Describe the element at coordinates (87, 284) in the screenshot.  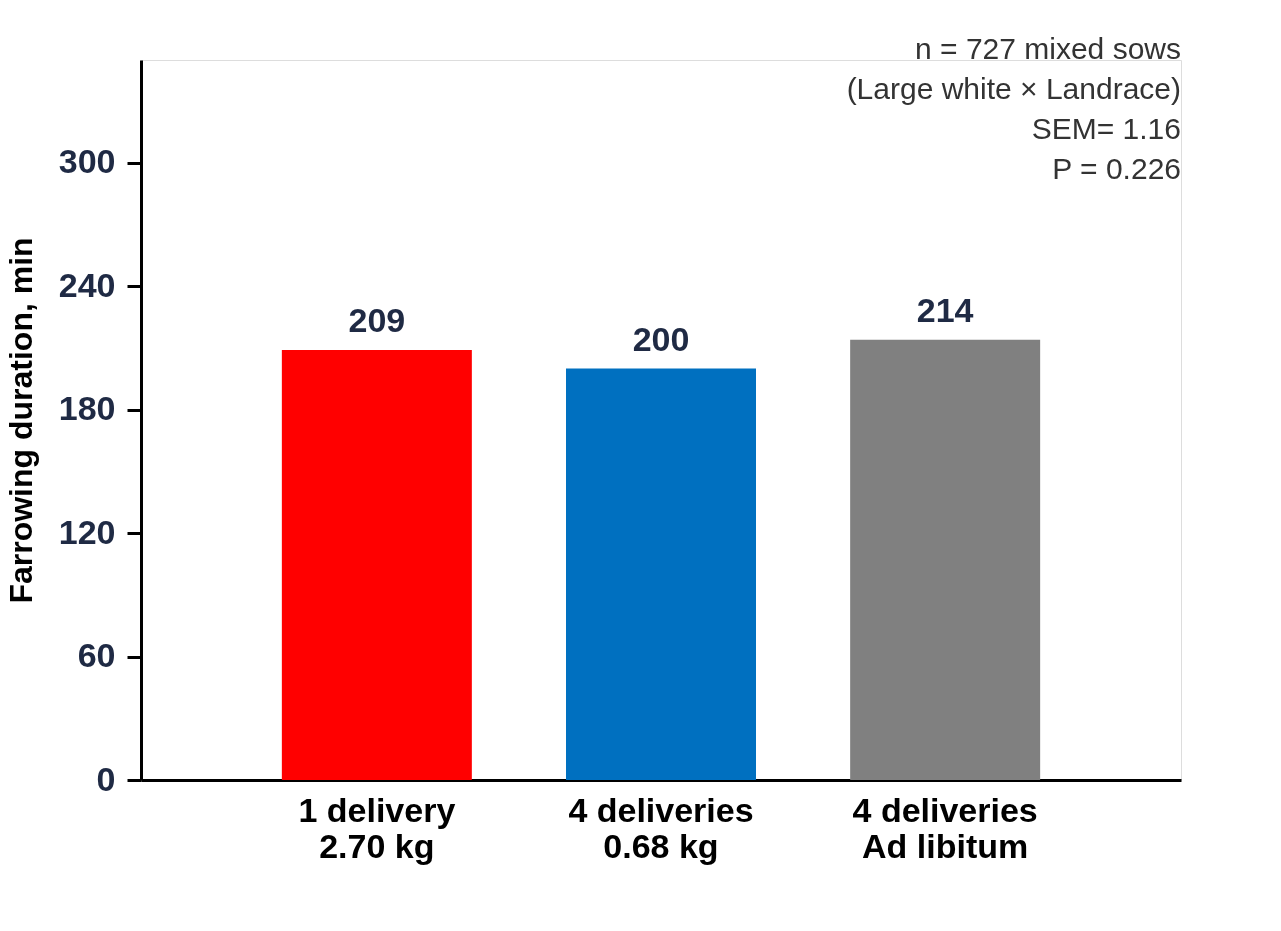
I see `y-tick-label: 240` at that location.